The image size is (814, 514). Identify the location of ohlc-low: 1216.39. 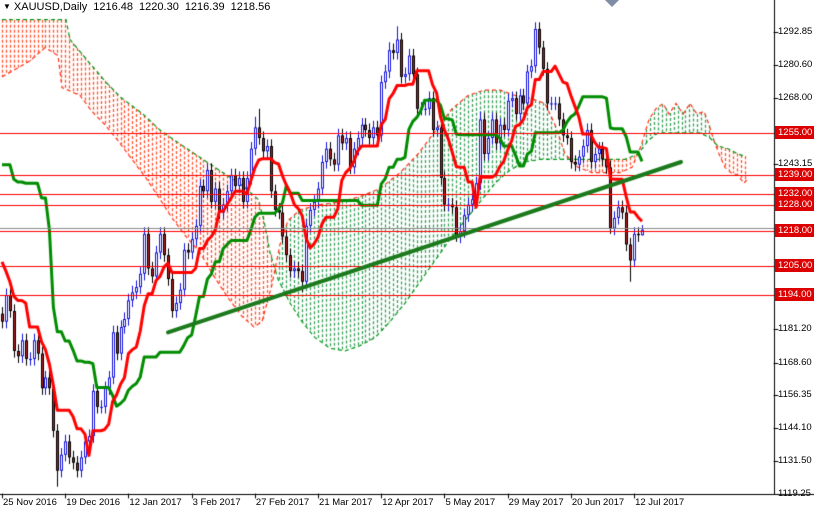
(204, 7).